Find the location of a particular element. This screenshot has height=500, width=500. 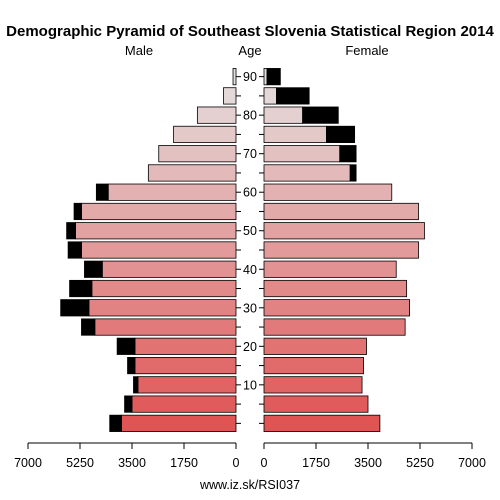

female-label: Female is located at coordinates (366, 50).